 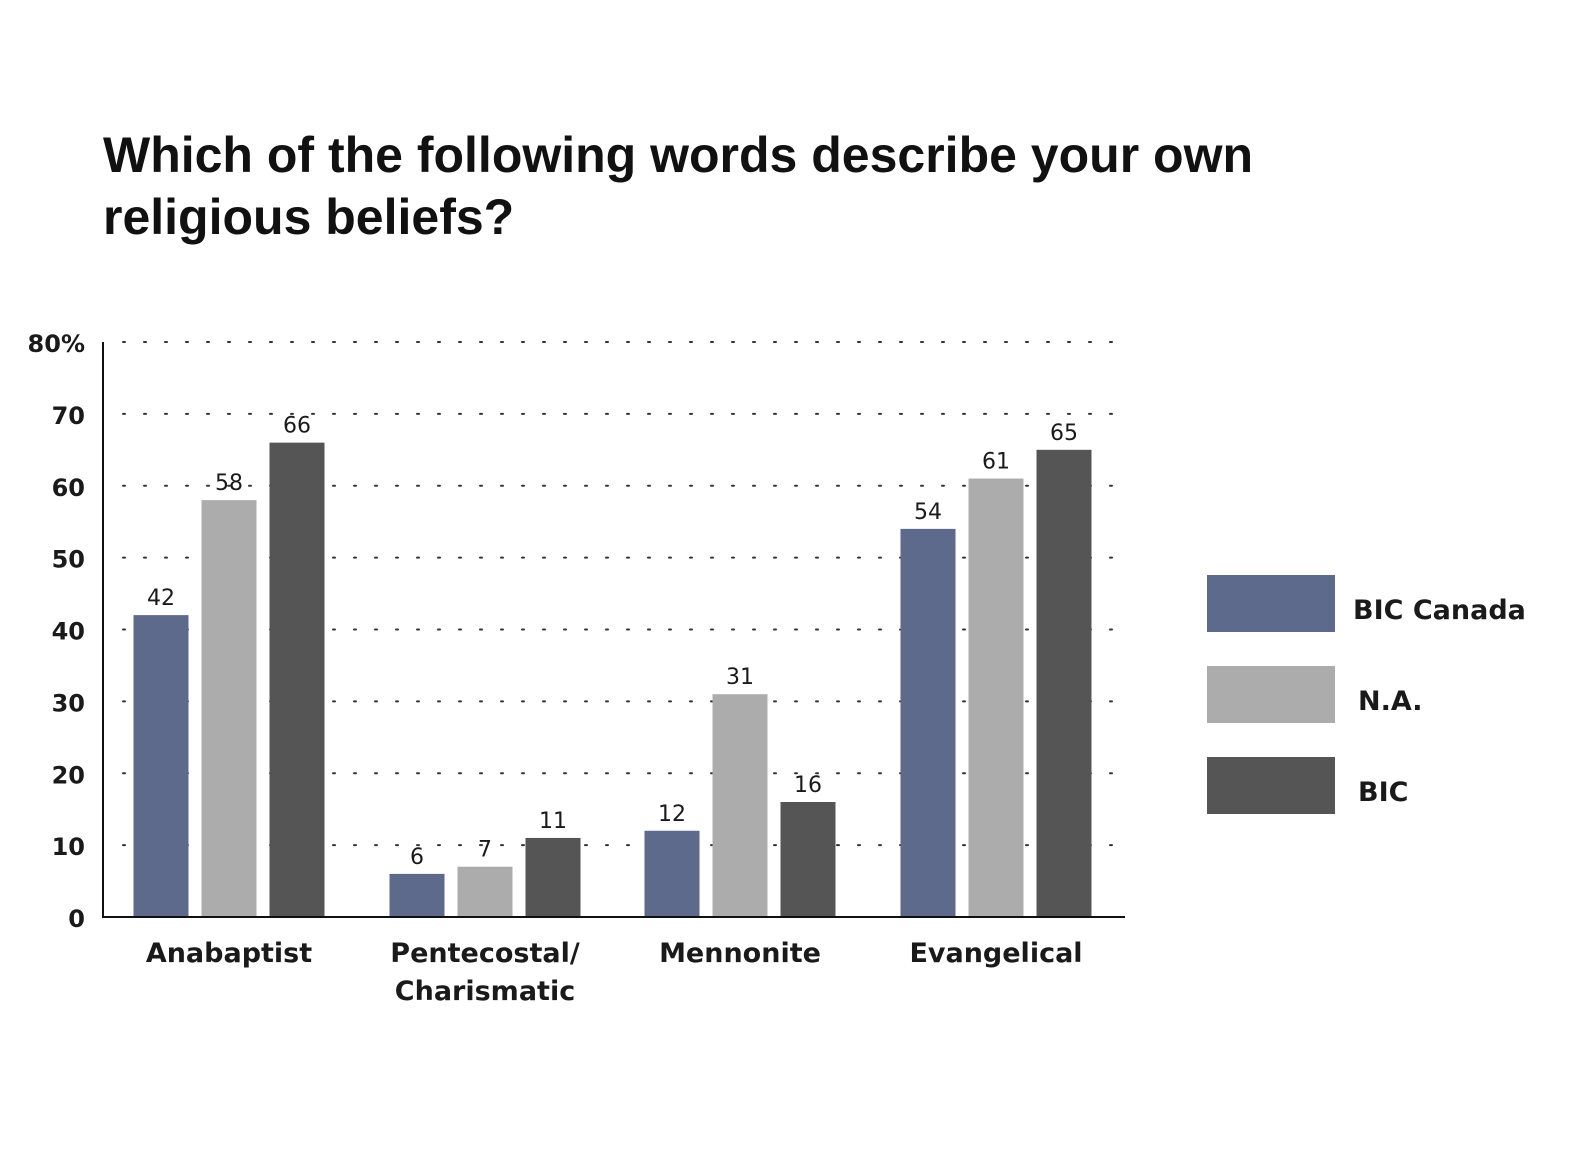 What do you see at coordinates (672, 814) in the screenshot?
I see `data-label: 12` at bounding box center [672, 814].